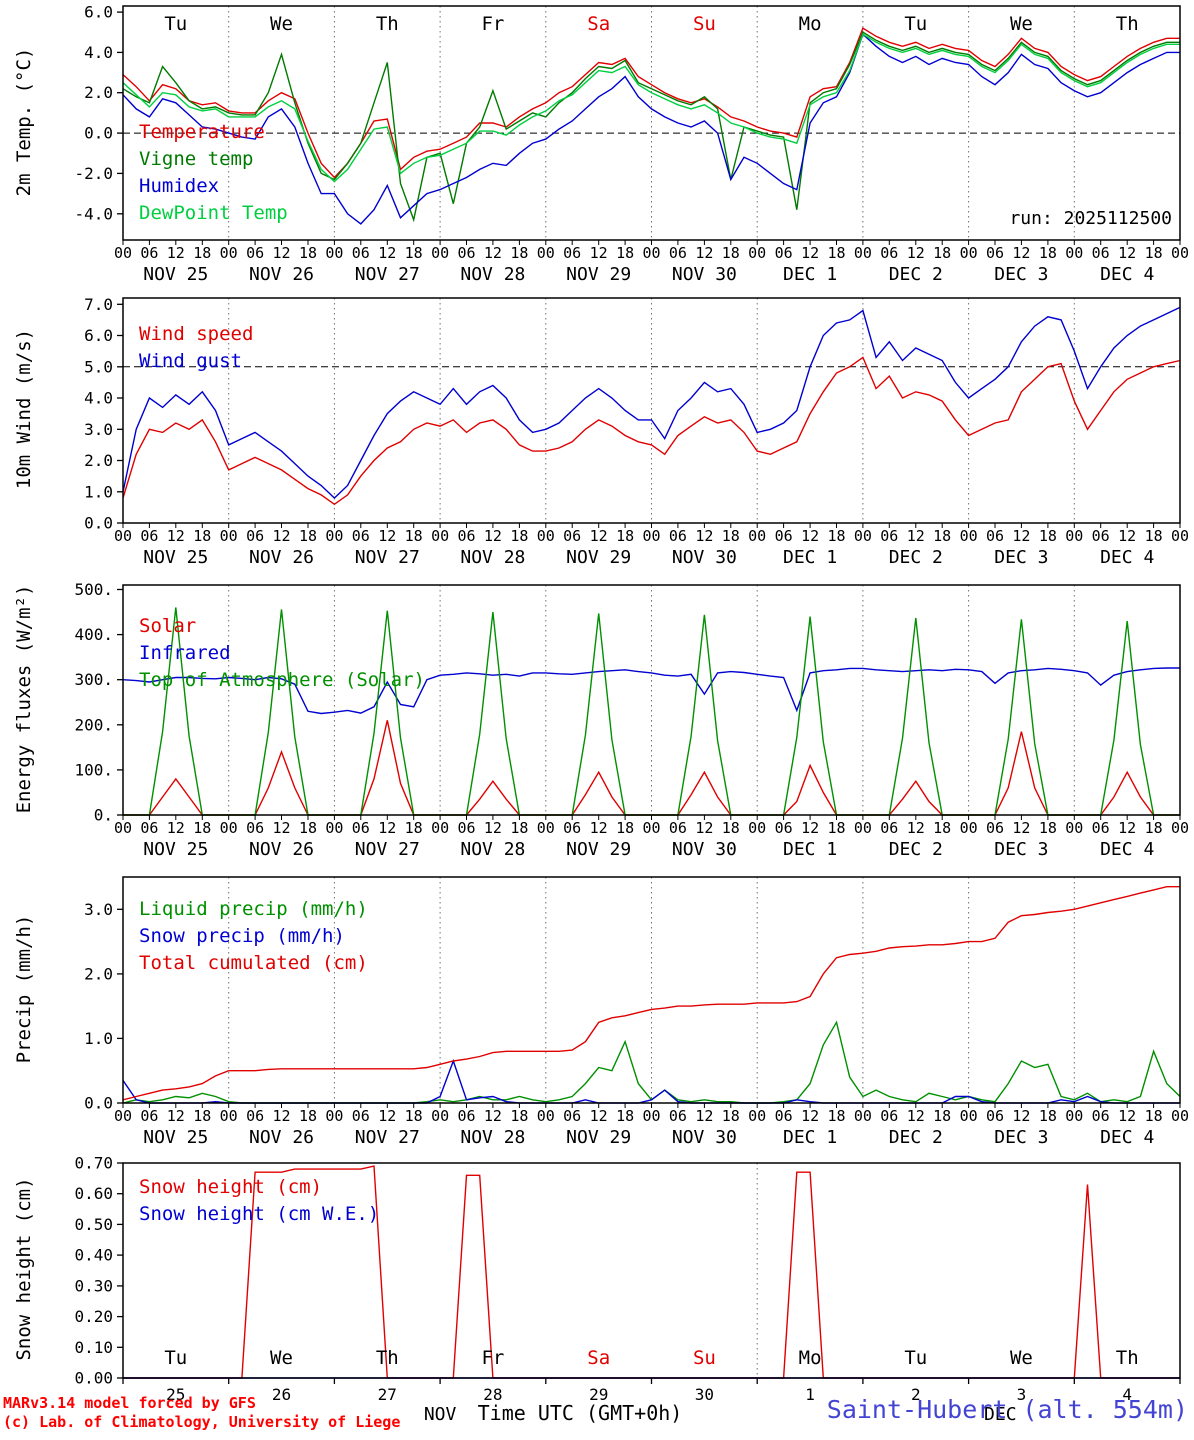 Image resolution: width=1194 pixels, height=1440 pixels. What do you see at coordinates (98, 909) in the screenshot?
I see `y-tick-label: 3.0` at bounding box center [98, 909].